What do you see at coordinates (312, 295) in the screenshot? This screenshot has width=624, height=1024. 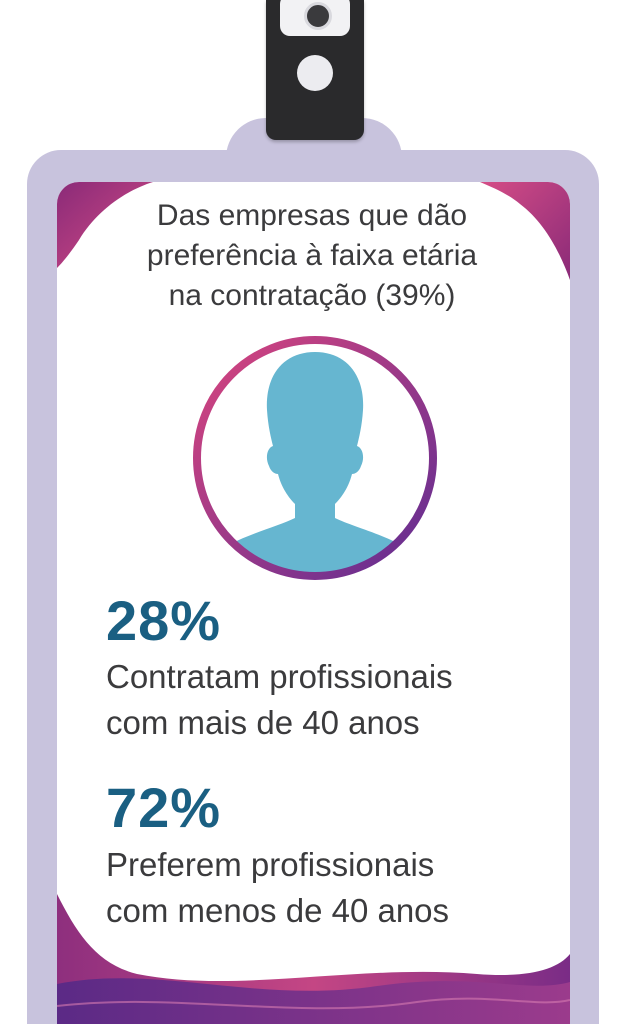 I see `headline-line-3: na contratação (39%)` at bounding box center [312, 295].